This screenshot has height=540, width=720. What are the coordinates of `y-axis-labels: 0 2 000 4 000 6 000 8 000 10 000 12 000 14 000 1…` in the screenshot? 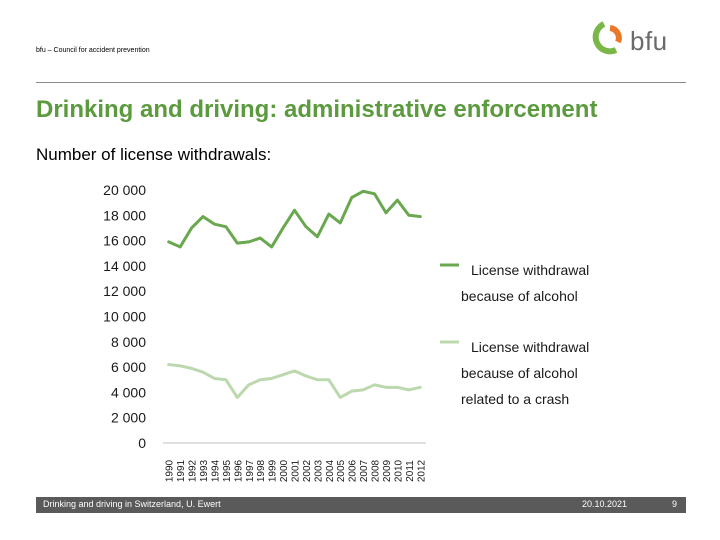 It's located at (124, 316).